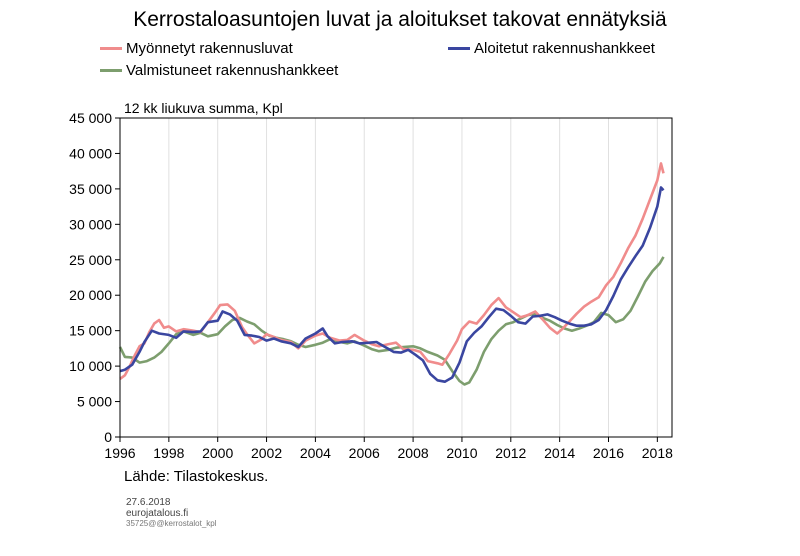 This screenshot has width=800, height=556. Describe the element at coordinates (209, 48) in the screenshot. I see `legend-label-myonnetyt: Myönnetyt rakennusluvat` at that location.